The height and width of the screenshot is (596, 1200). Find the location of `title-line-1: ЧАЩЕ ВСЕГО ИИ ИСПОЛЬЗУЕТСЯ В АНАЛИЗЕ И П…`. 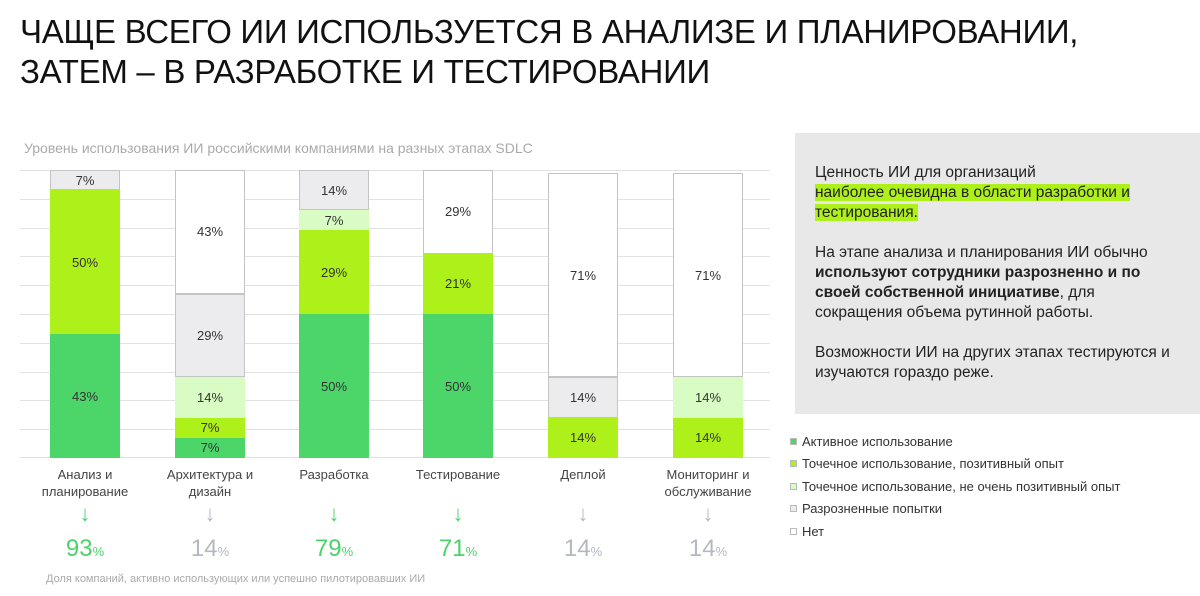

title-line-1: ЧАЩЕ ВСЕГО ИИ ИСПОЛЬЗУЕТСЯ В АНАЛИЗЕ И П… is located at coordinates (549, 31).